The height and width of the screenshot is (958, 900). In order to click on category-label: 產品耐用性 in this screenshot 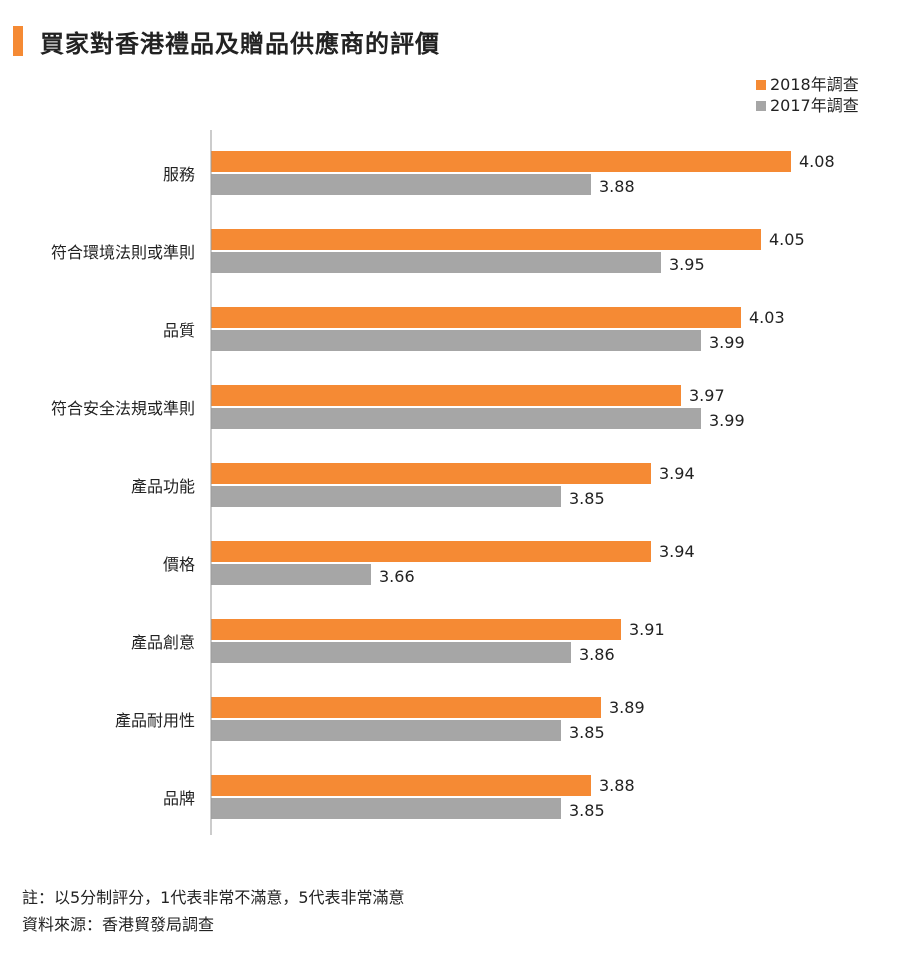, I will do `click(155, 720)`.